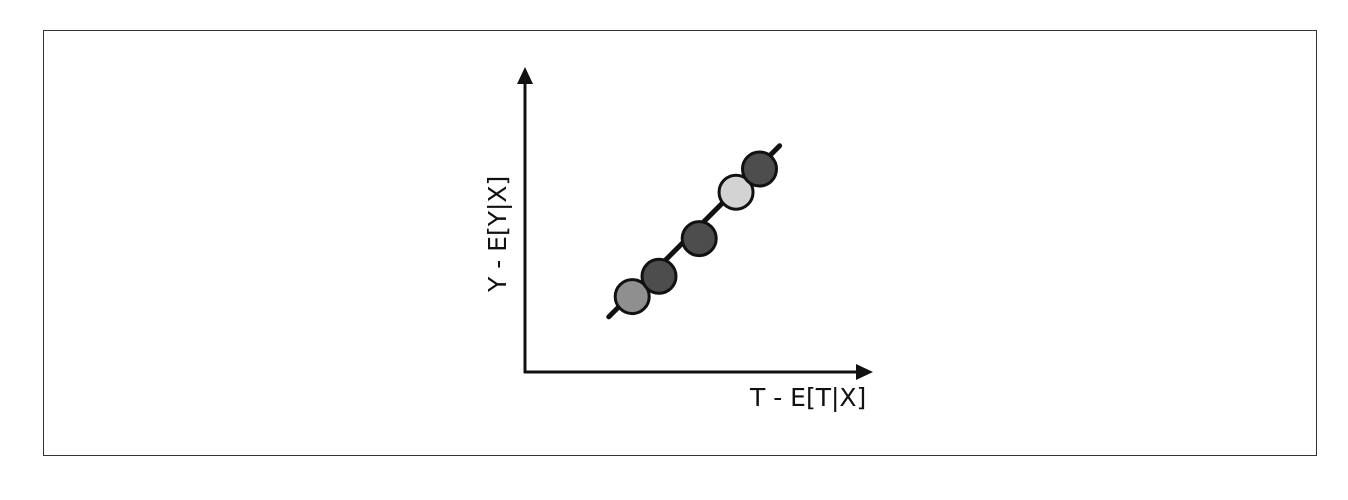 The width and height of the screenshot is (1348, 500). I want to click on x-axis-arrowhead, so click(864, 372).